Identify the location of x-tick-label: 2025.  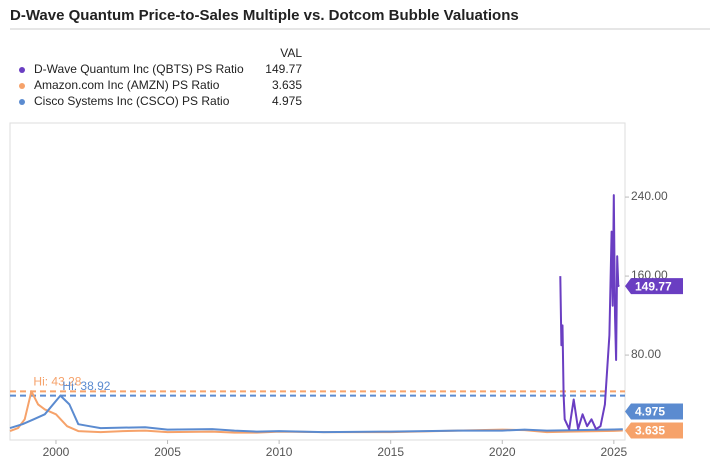
(613, 452).